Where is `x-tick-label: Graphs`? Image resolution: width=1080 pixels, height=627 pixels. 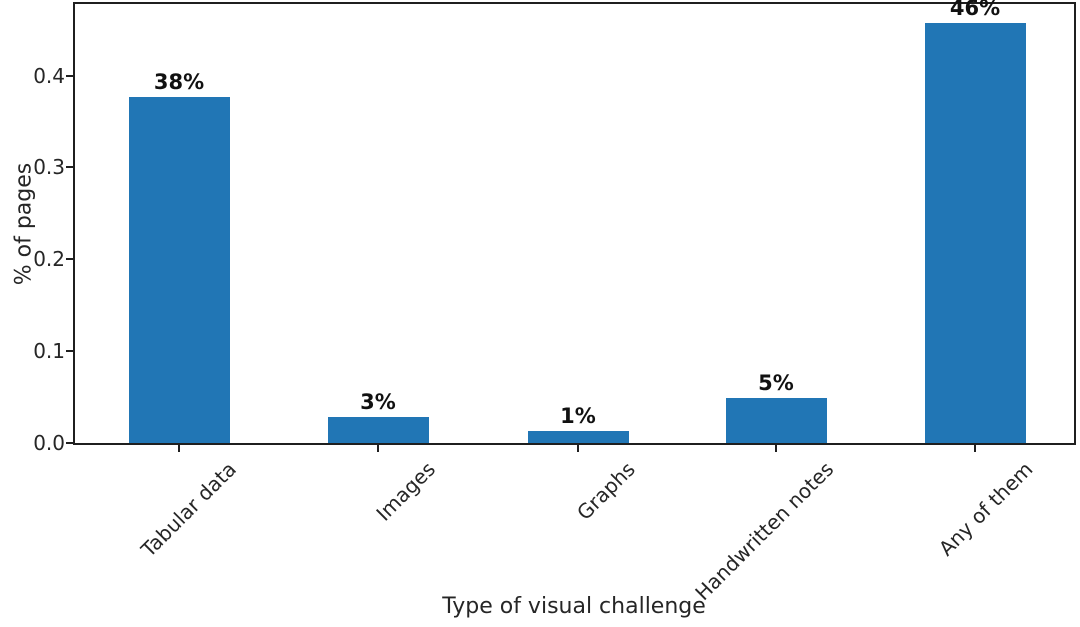
x-tick-label: Graphs is located at coordinates (606, 491).